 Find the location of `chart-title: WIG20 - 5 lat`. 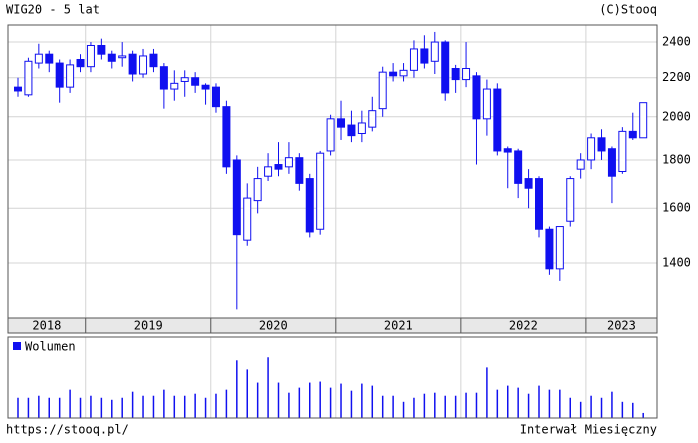

chart-title: WIG20 - 5 lat is located at coordinates (53, 10).